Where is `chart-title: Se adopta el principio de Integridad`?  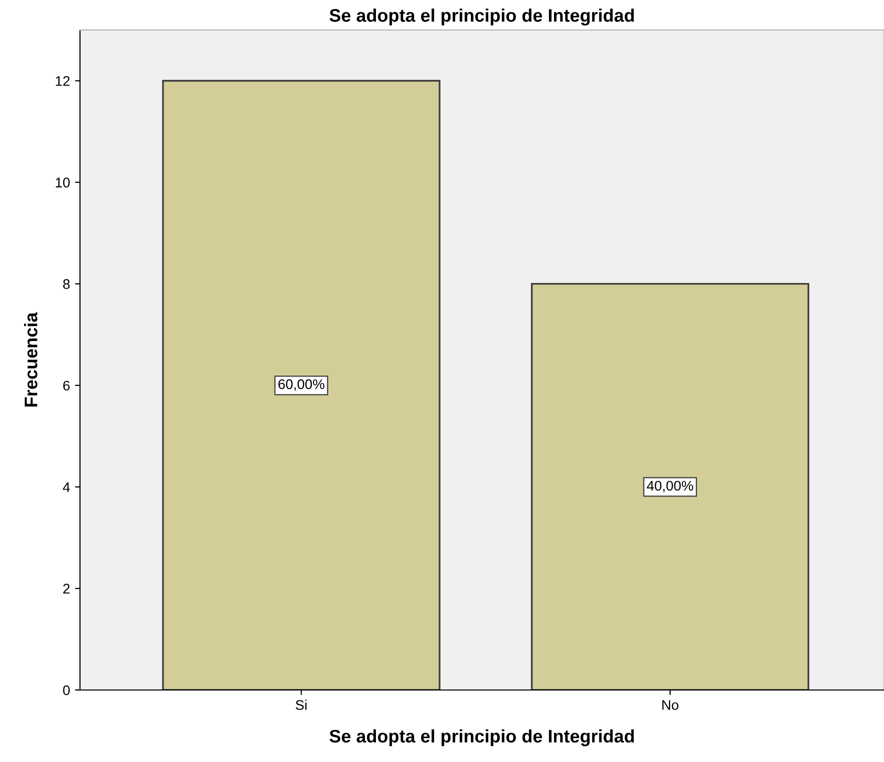 chart-title: Se adopta el principio de Integridad is located at coordinates (482, 17).